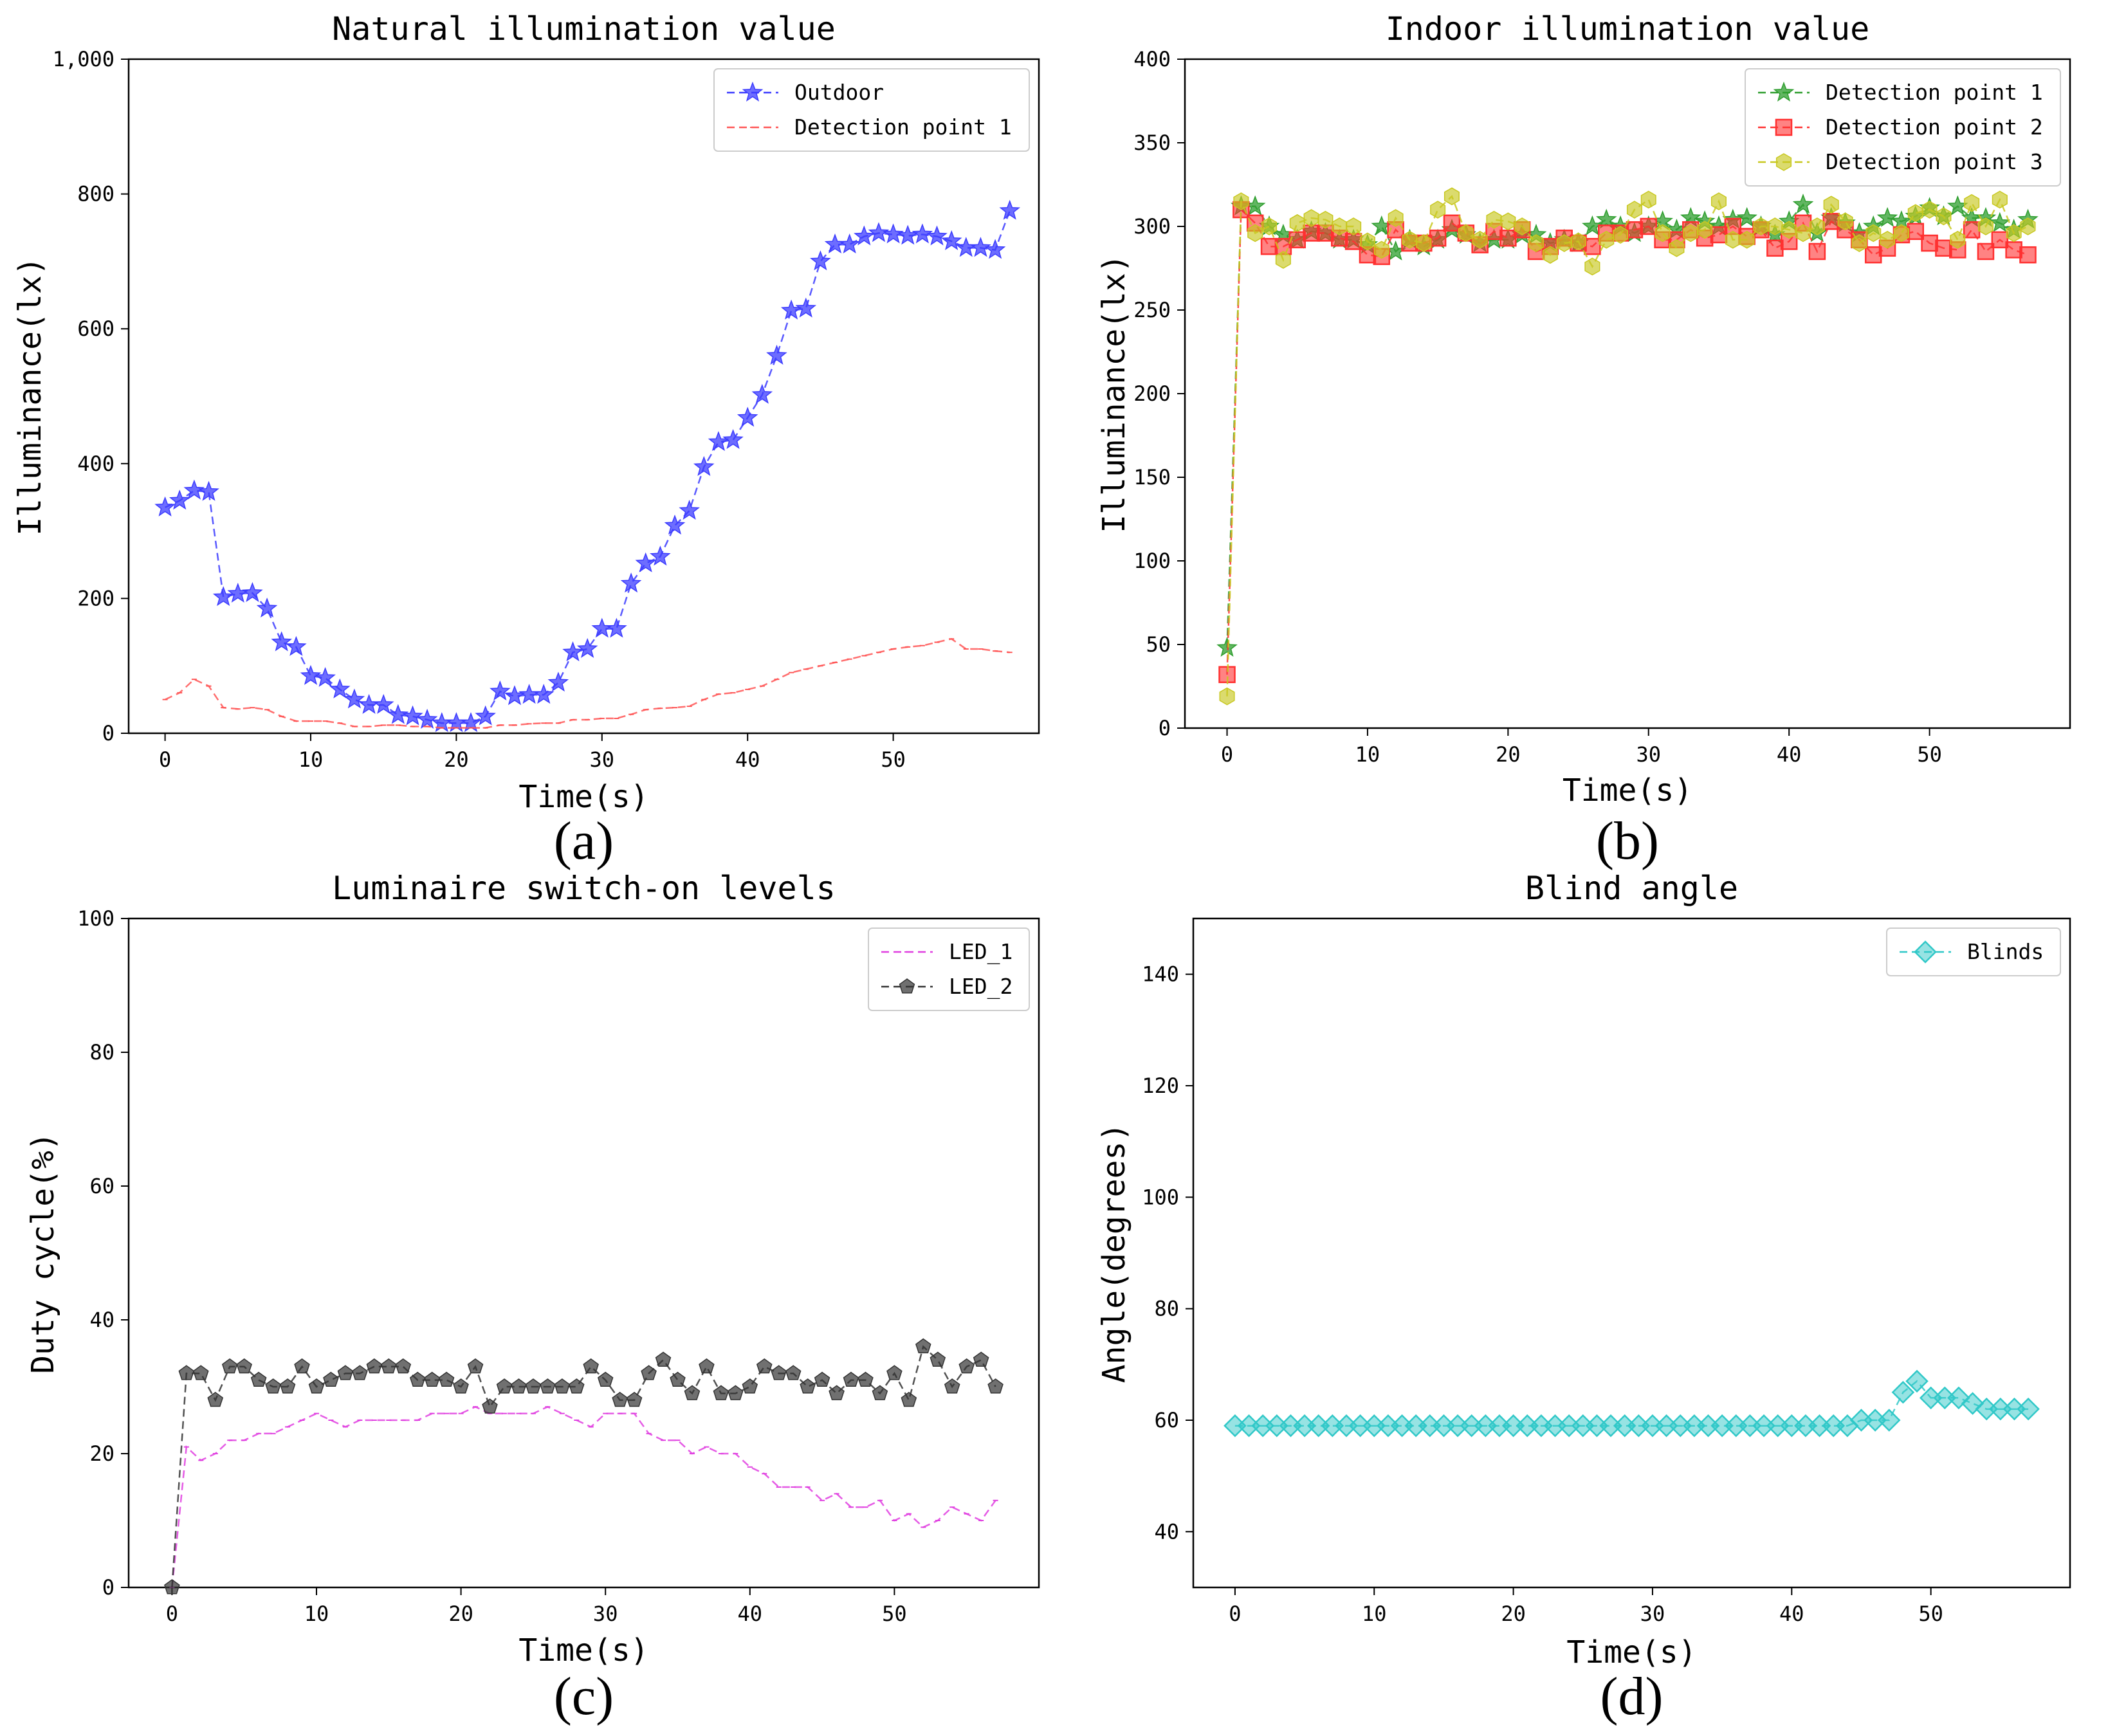 Image resolution: width=2108 pixels, height=1736 pixels. What do you see at coordinates (949, 969) in the screenshot?
I see `legend: LED_1 LED_2` at bounding box center [949, 969].